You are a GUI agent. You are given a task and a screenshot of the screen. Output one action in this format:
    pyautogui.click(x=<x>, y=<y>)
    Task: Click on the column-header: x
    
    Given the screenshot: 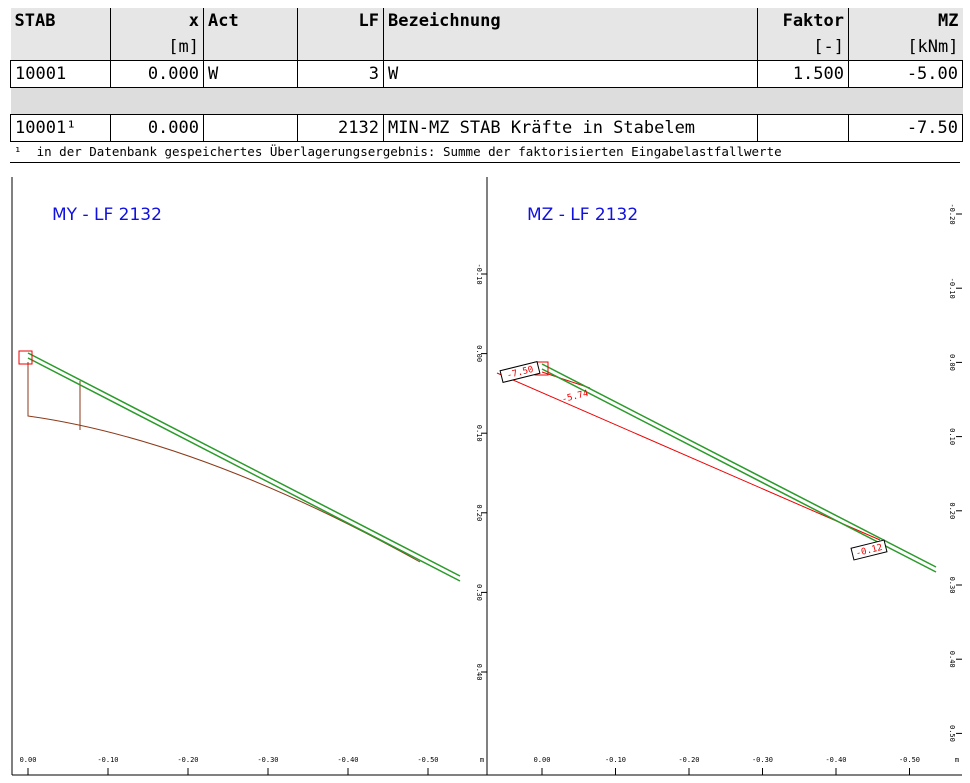 What is the action you would take?
    pyautogui.click(x=157, y=21)
    